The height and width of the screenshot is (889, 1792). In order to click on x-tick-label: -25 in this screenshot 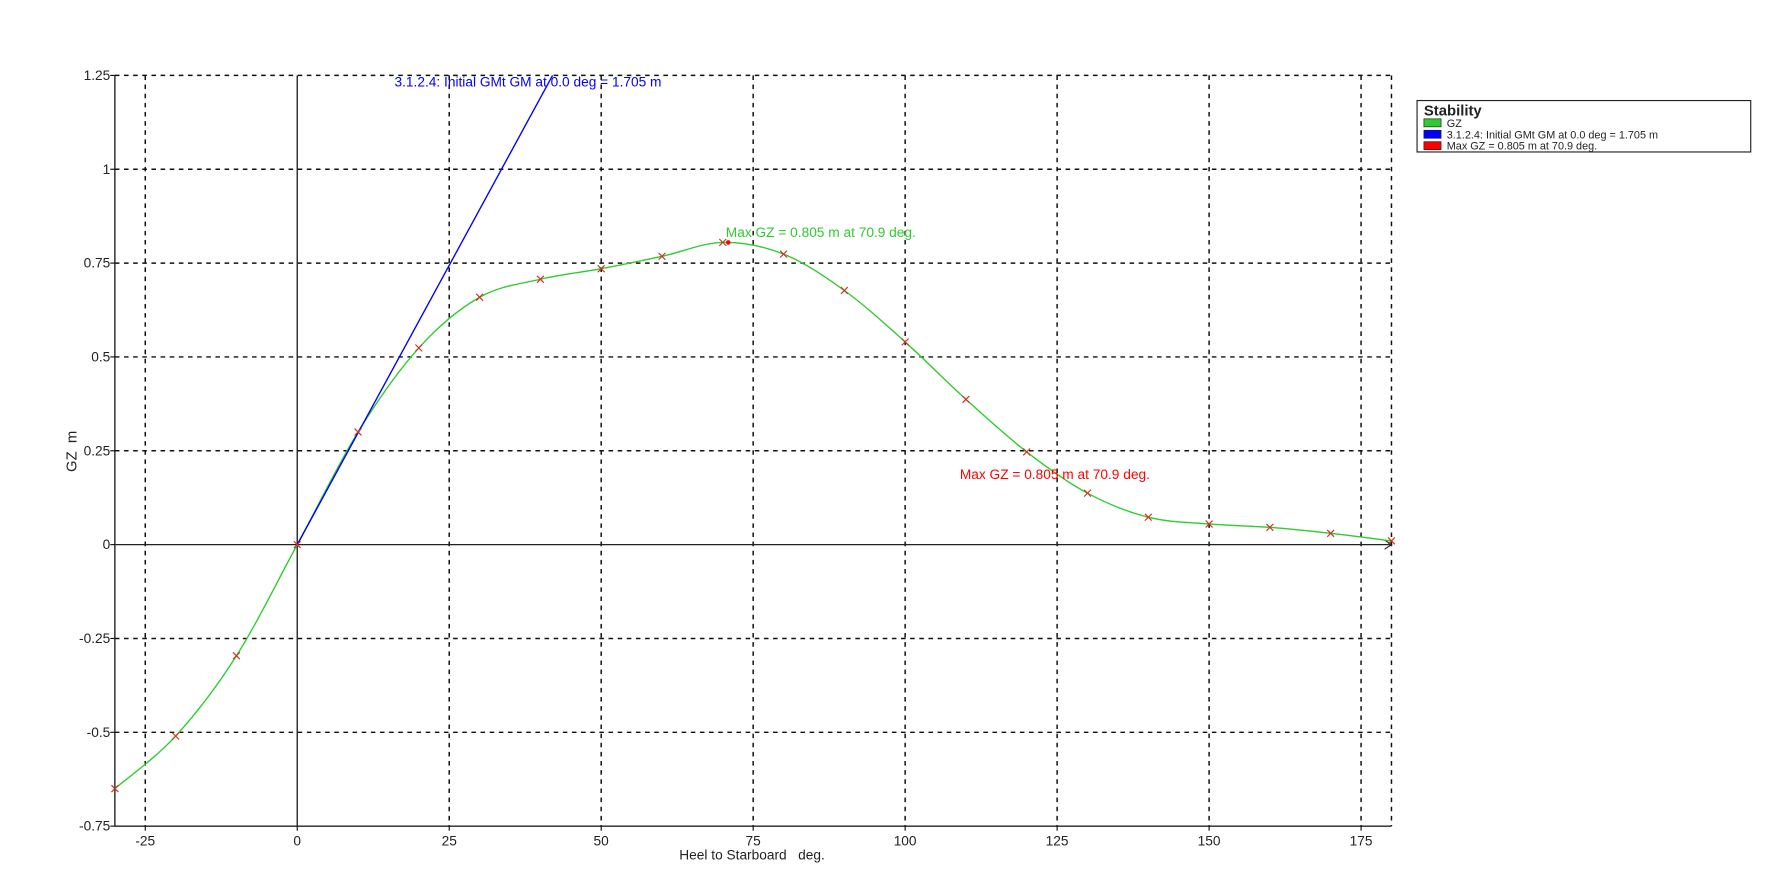, I will do `click(145, 841)`.